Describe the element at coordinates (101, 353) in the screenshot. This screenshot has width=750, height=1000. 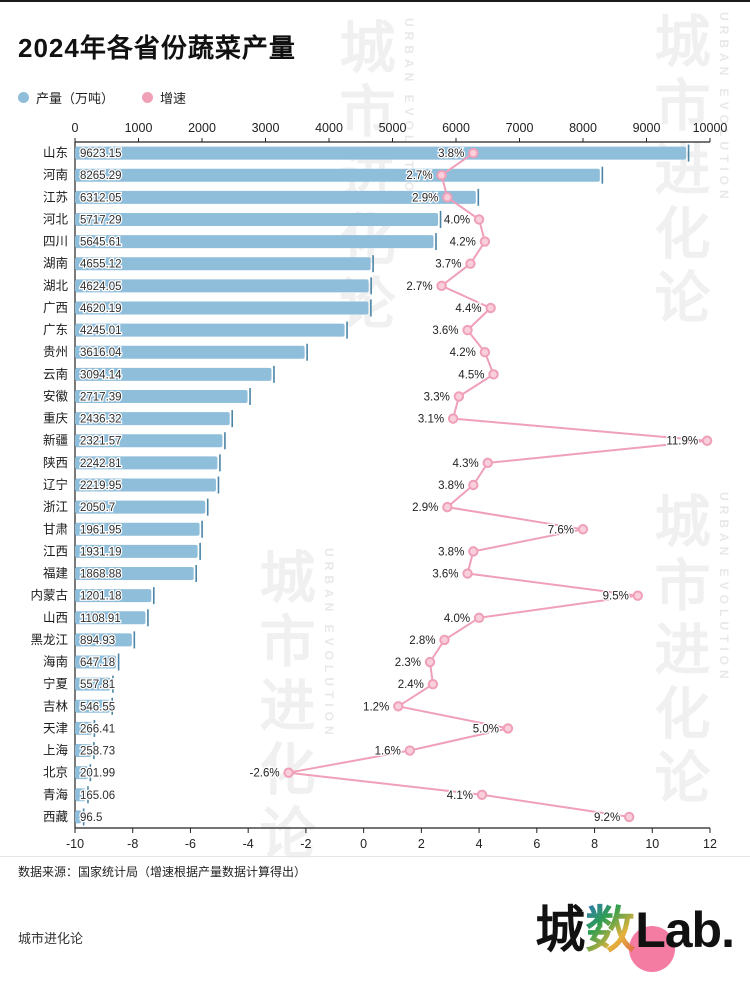
I see `bar-value-label: 3616.04` at that location.